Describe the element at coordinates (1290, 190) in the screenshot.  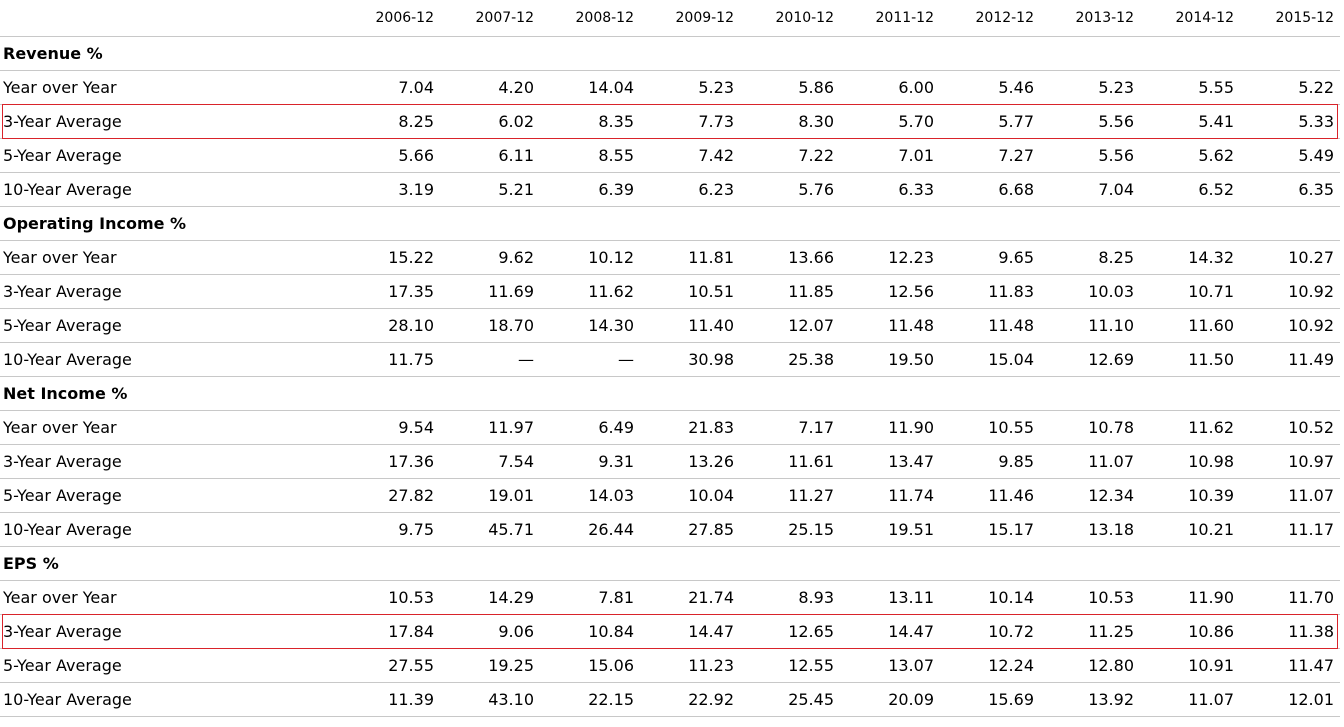
I see `cell-value: 6.35` at that location.